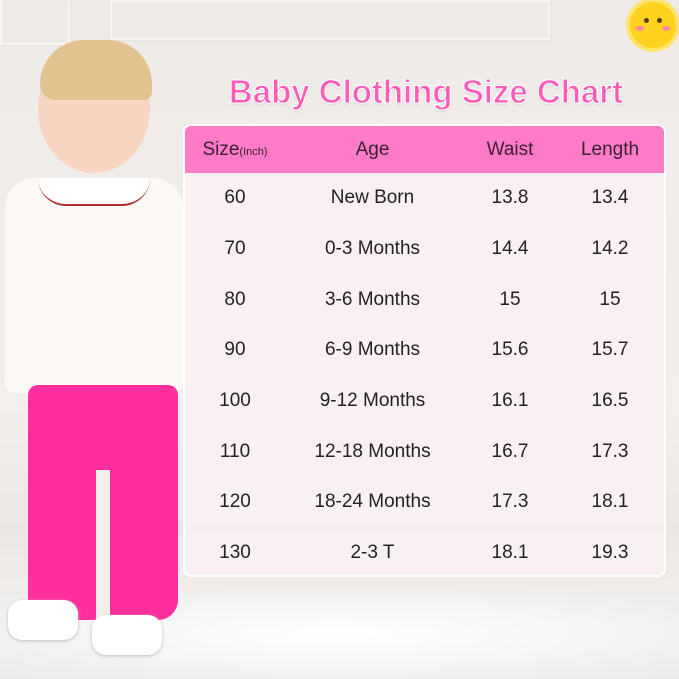 This screenshot has width=679, height=679. I want to click on table-row: 120 18-24 Months 17.3 18.1, so click(424, 502).